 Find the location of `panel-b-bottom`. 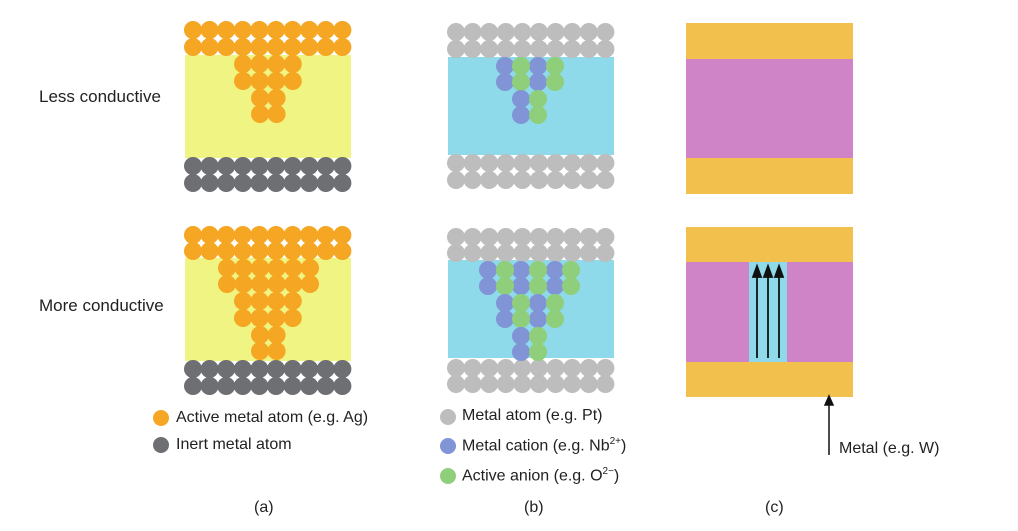

panel-b-bottom is located at coordinates (531, 309).